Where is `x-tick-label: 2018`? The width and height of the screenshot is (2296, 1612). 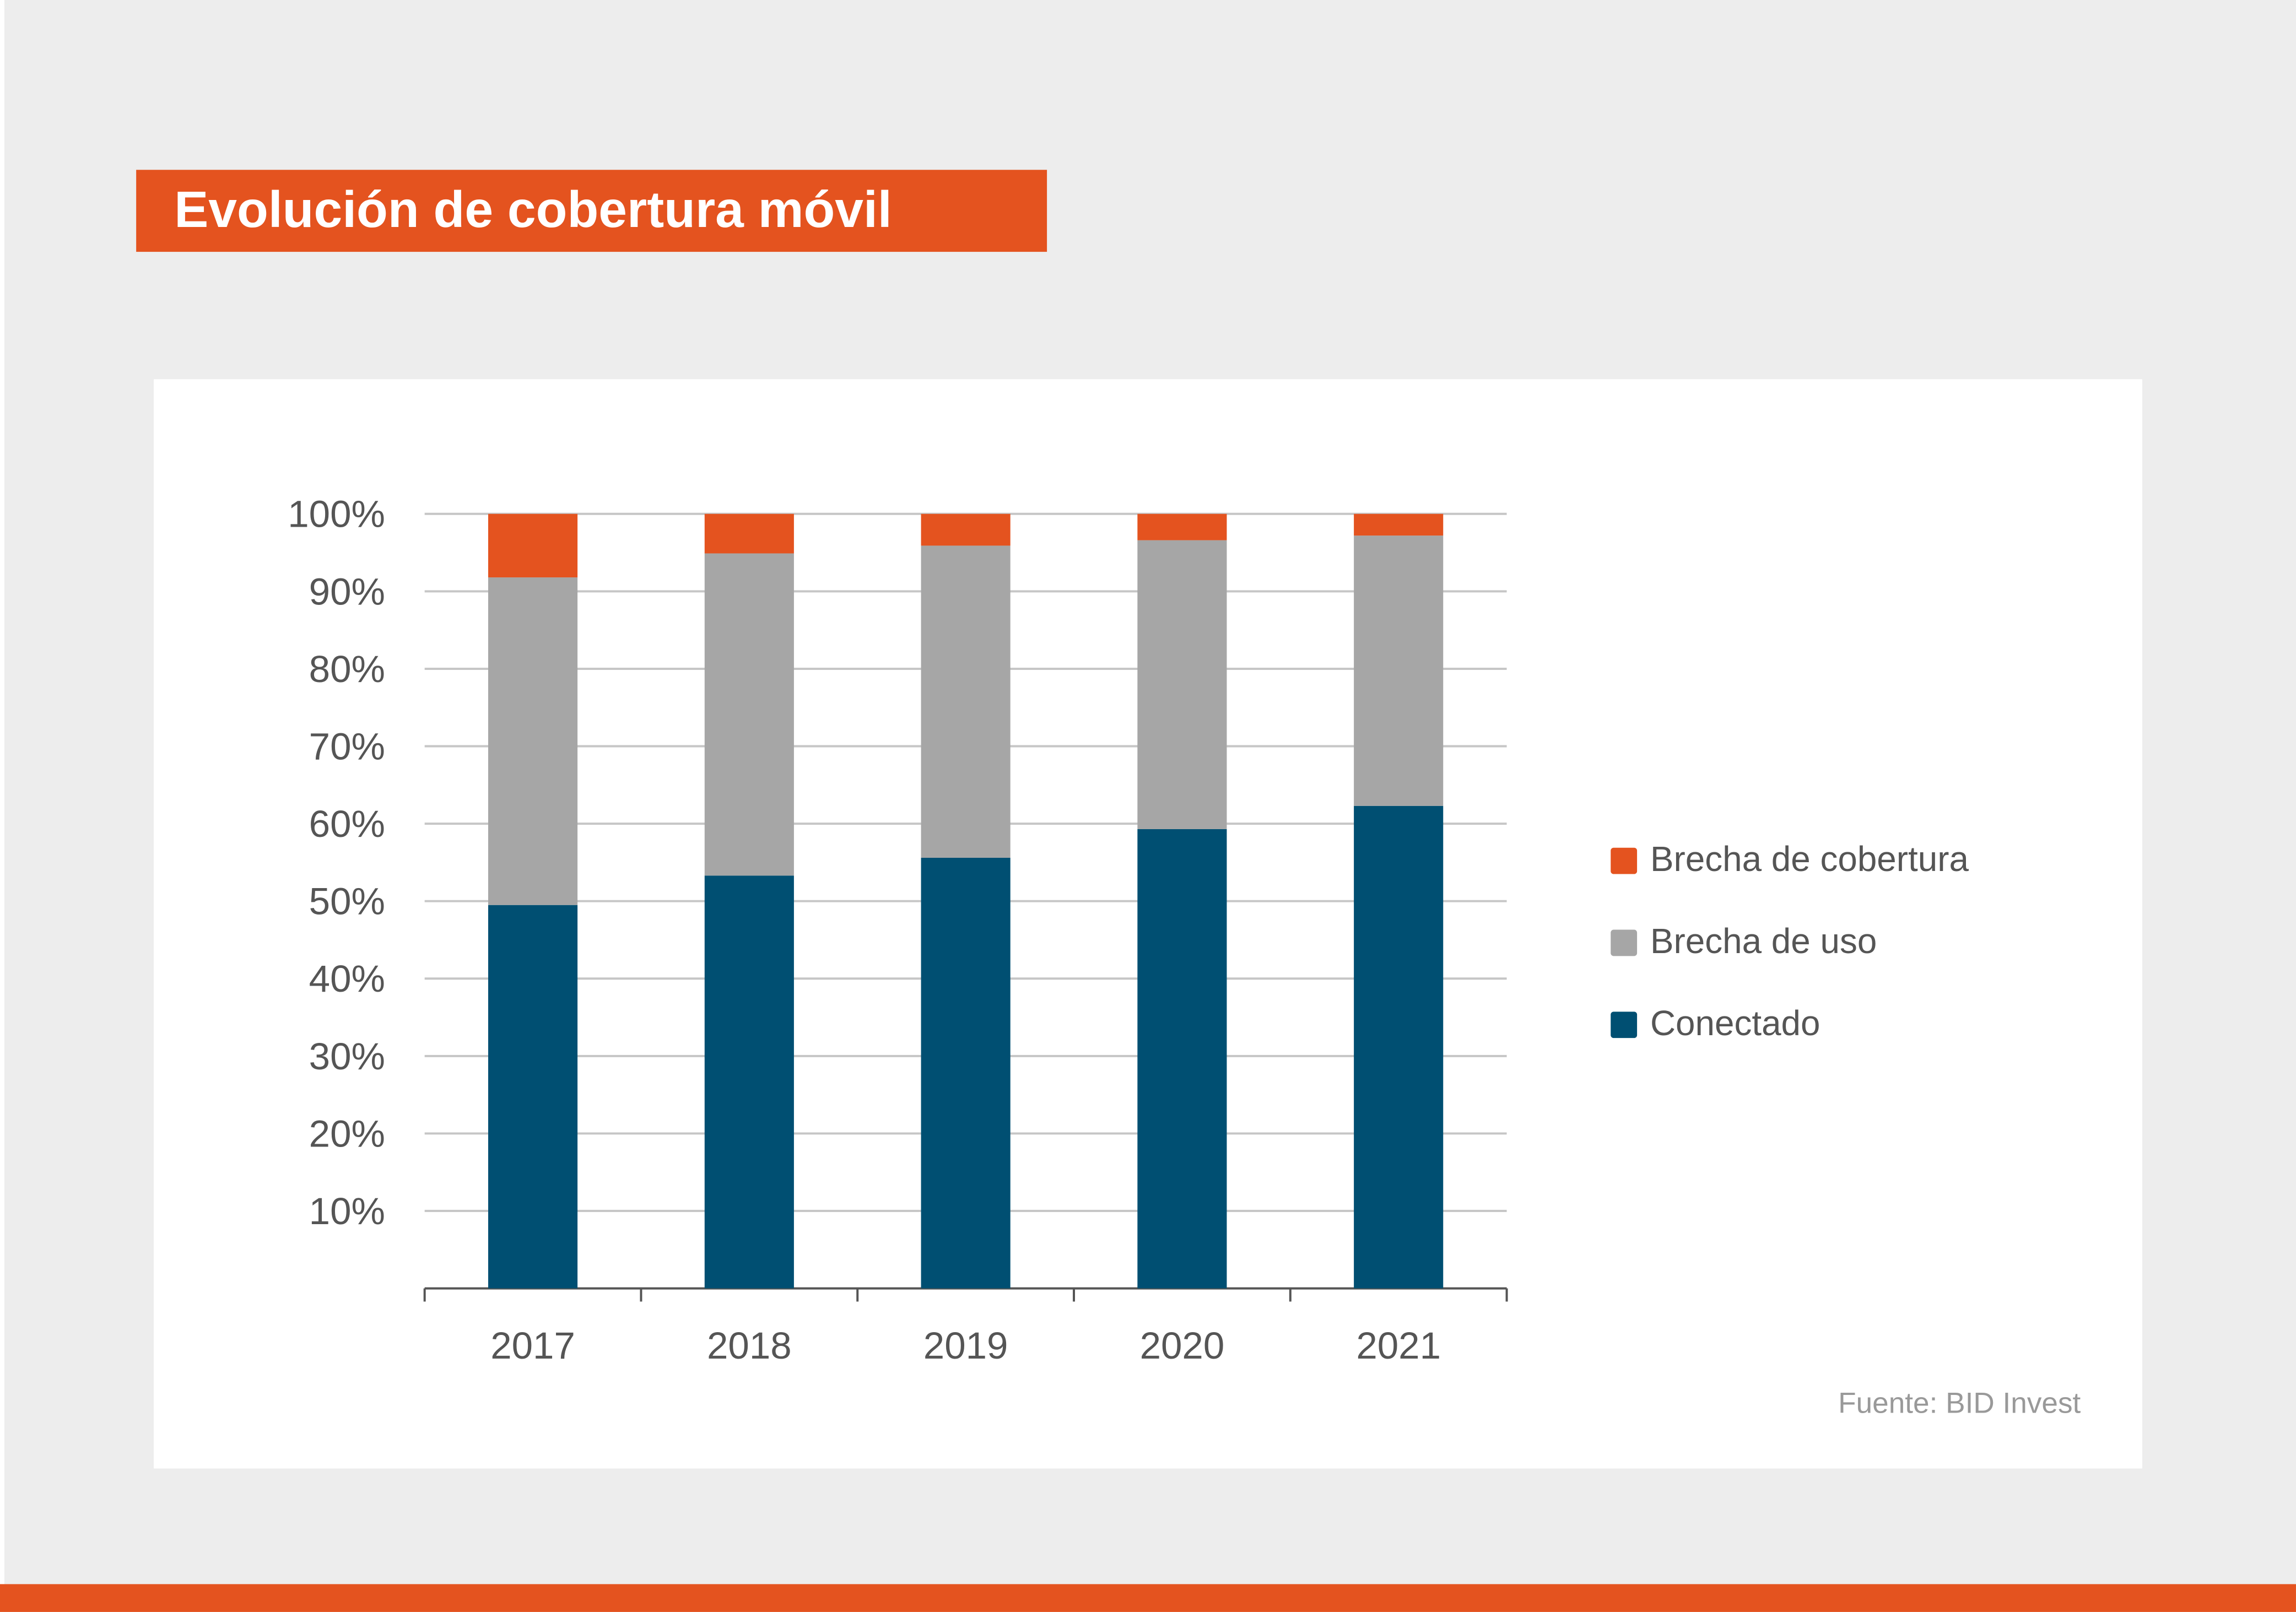 x-tick-label: 2018 is located at coordinates (749, 1345).